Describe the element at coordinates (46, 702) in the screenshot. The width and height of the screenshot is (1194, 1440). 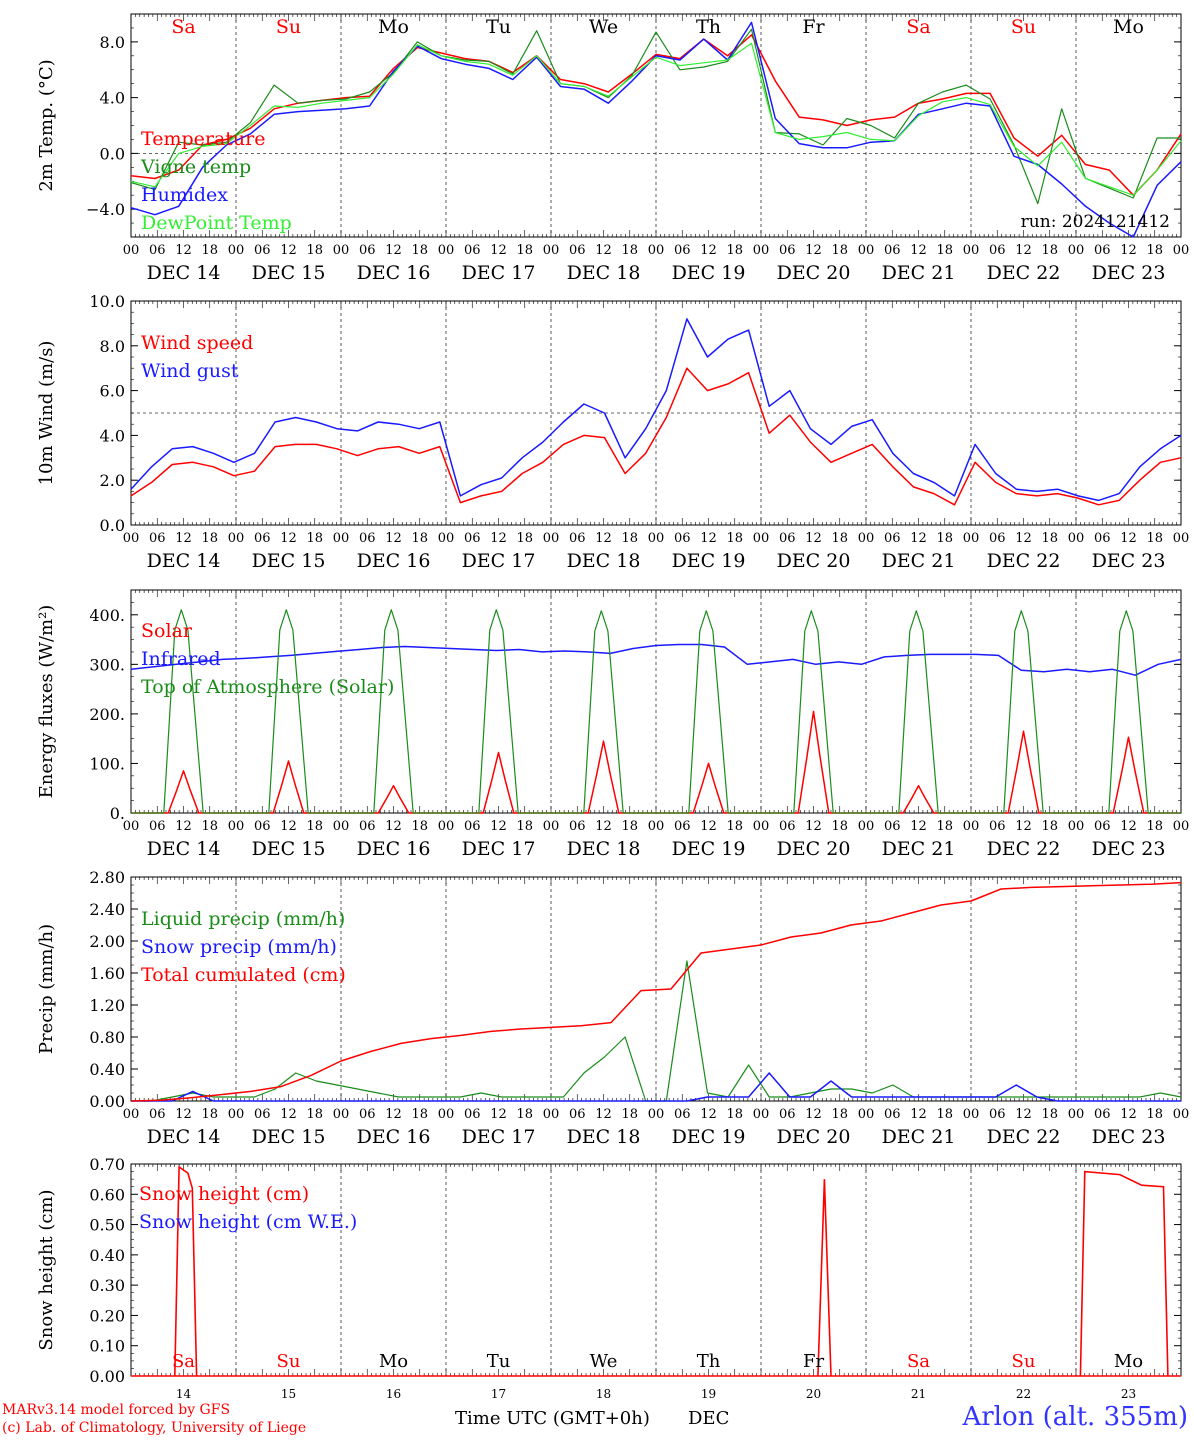
I see `y-axis-label: Energy fluxes (W/m²)` at that location.